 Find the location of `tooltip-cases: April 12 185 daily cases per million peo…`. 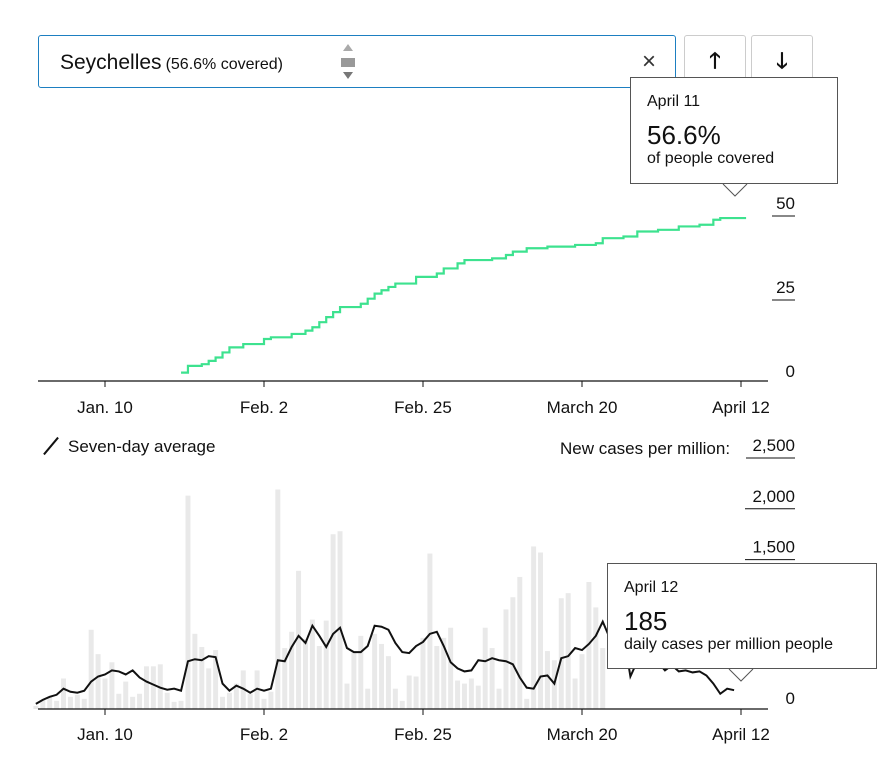

tooltip-cases: April 12 185 daily cases per million peo… is located at coordinates (742, 616).